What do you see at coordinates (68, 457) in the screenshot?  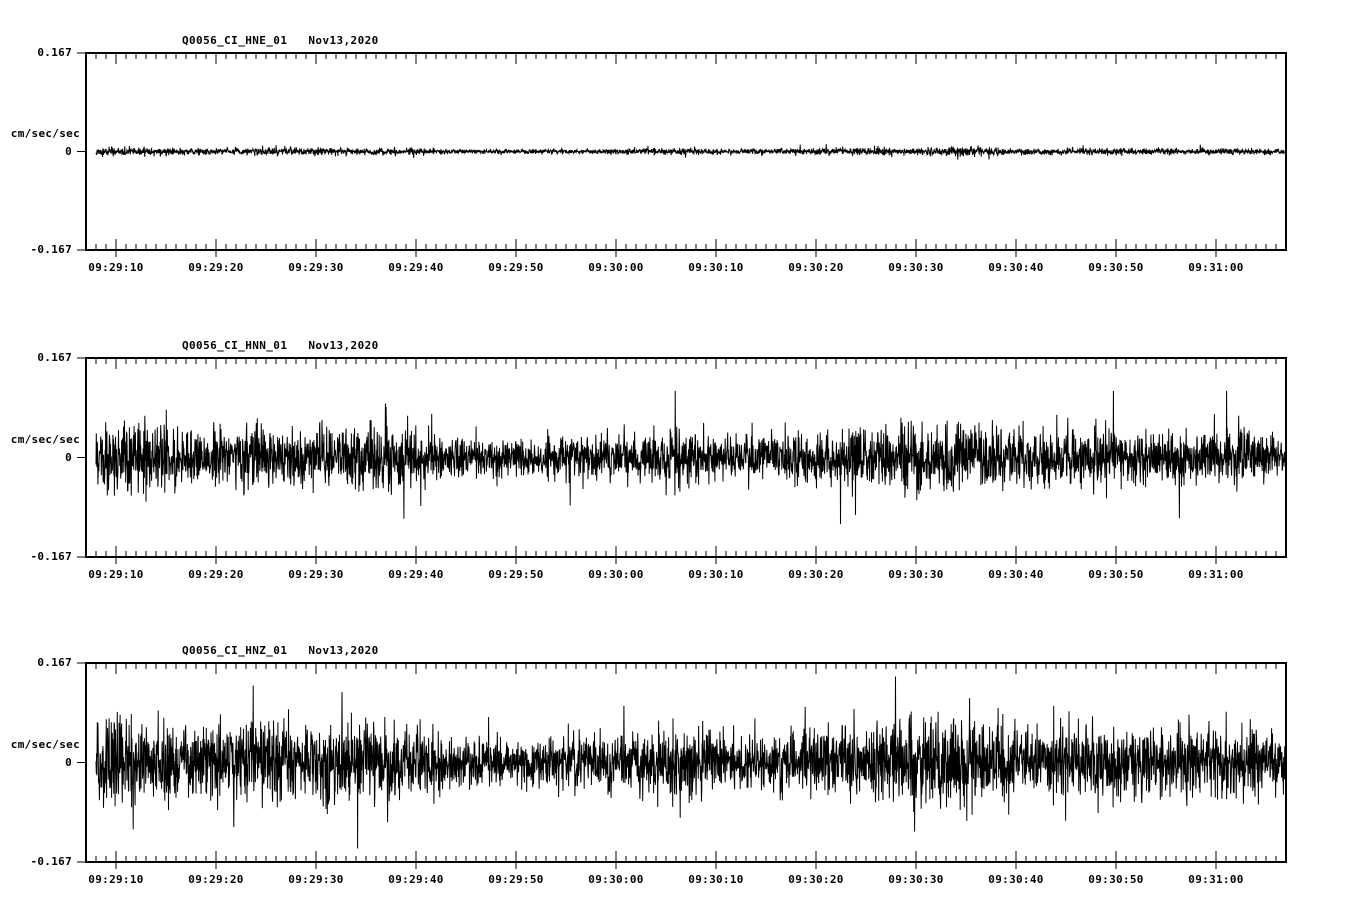 I see `y-tick-zero-hnn: 0` at bounding box center [68, 457].